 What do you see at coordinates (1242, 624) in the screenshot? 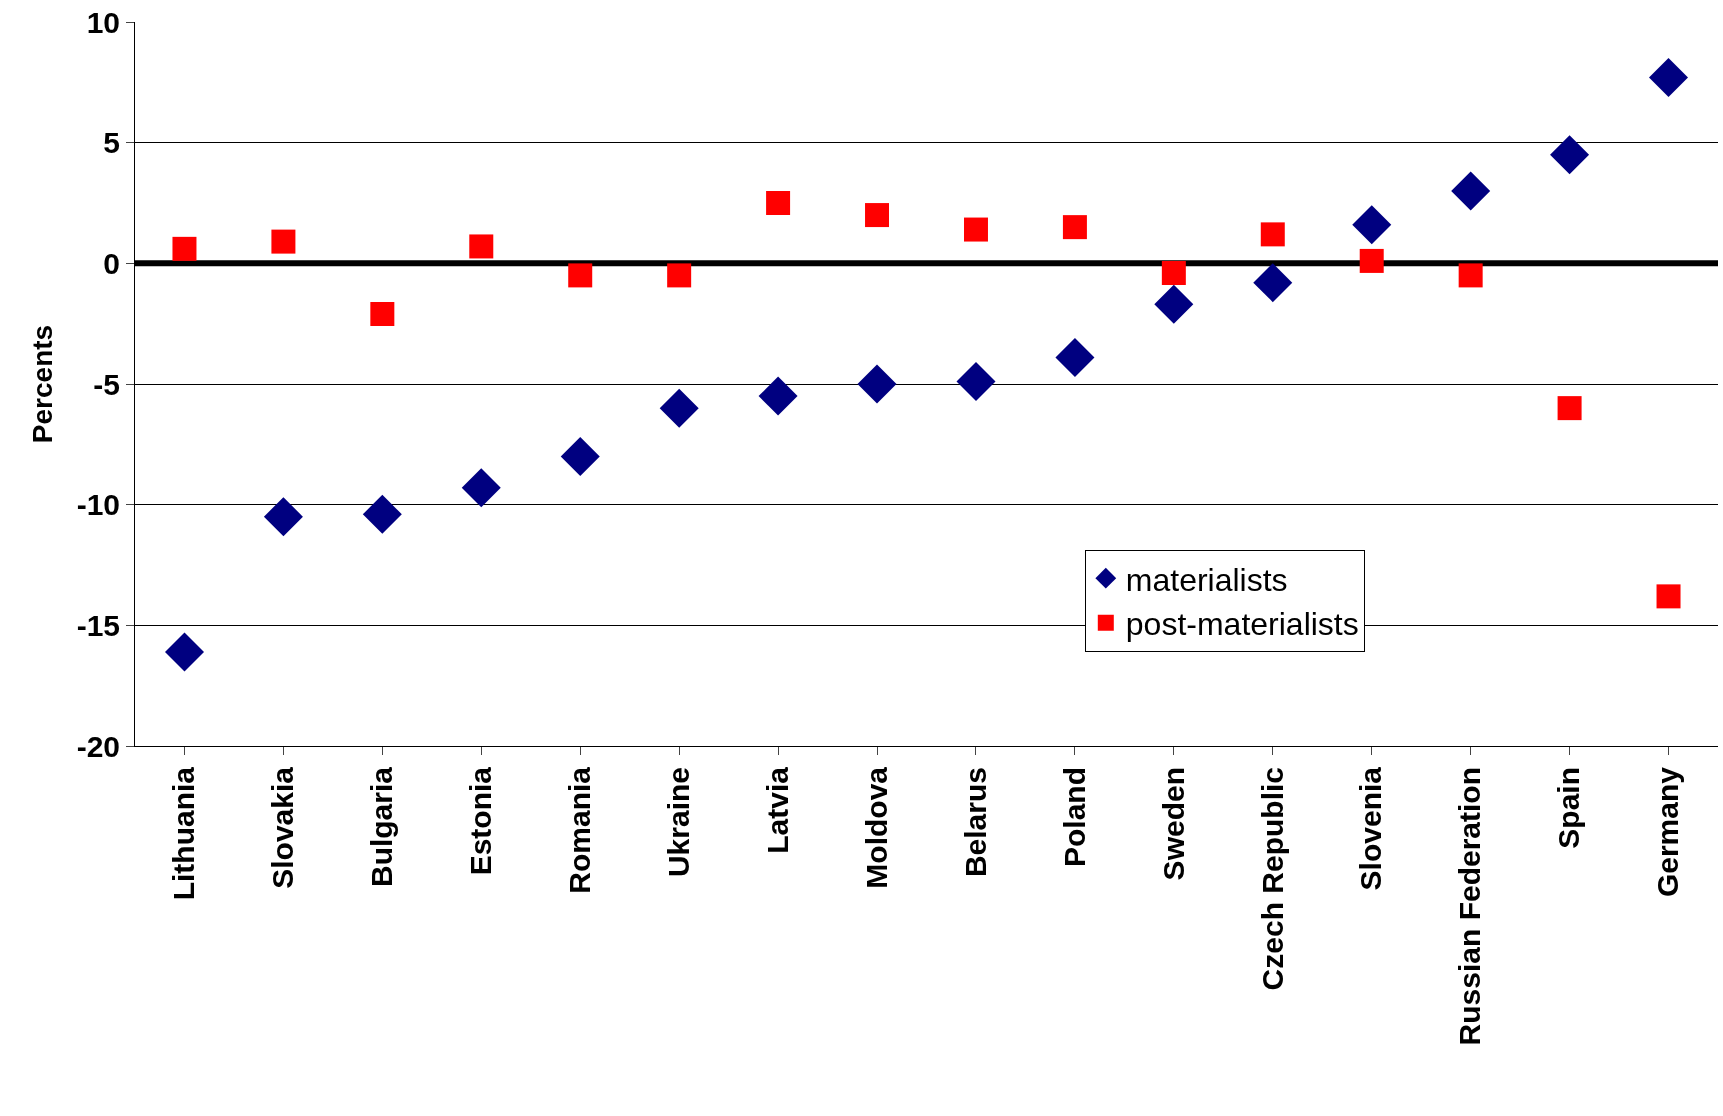
I see `legend-label: post-materialists` at bounding box center [1242, 624].